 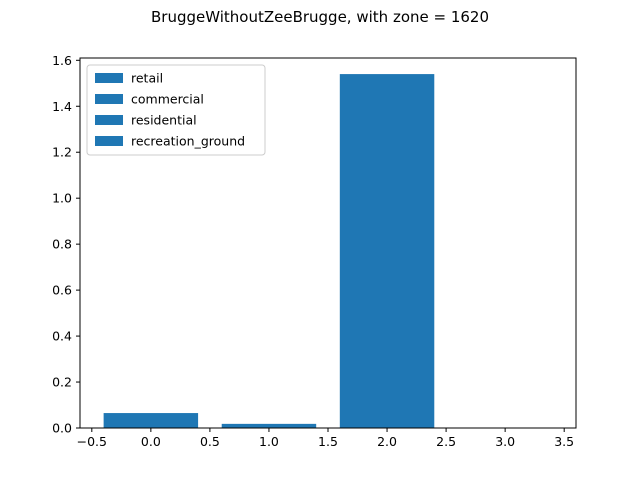 What do you see at coordinates (269, 425) in the screenshot?
I see `bar-commercial` at bounding box center [269, 425].